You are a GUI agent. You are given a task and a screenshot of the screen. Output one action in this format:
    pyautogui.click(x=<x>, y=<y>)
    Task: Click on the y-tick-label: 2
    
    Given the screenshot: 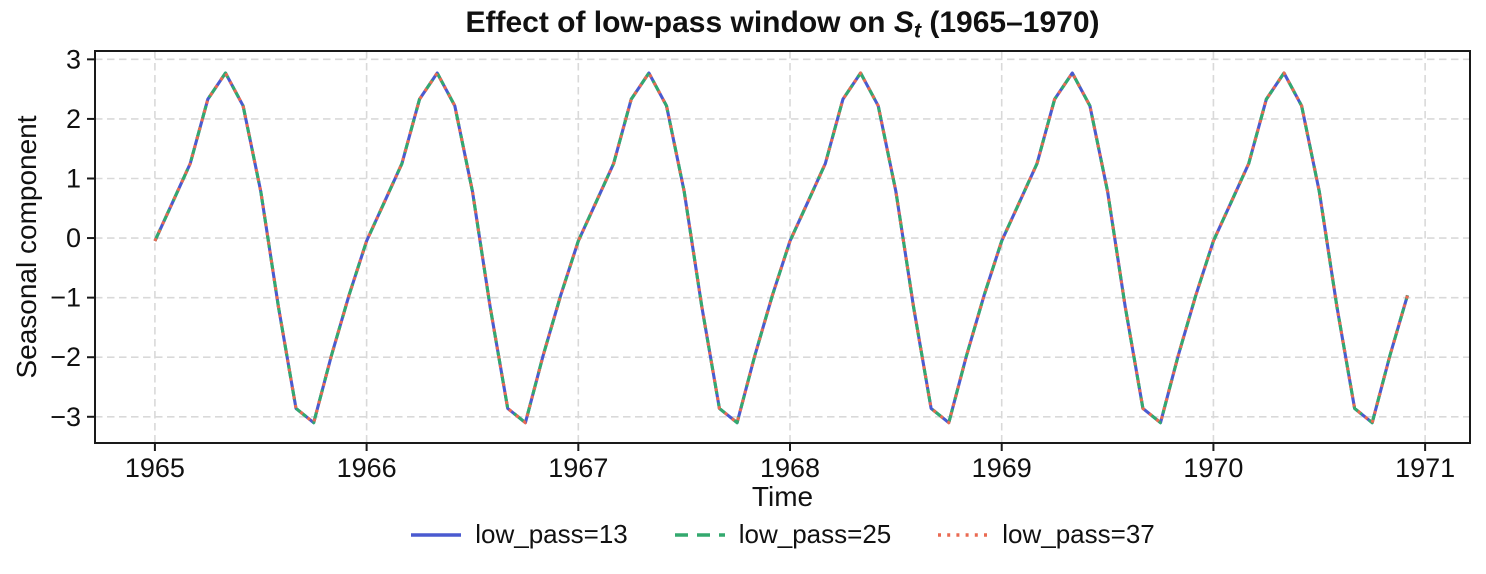 What is the action you would take?
    pyautogui.click(x=73, y=119)
    